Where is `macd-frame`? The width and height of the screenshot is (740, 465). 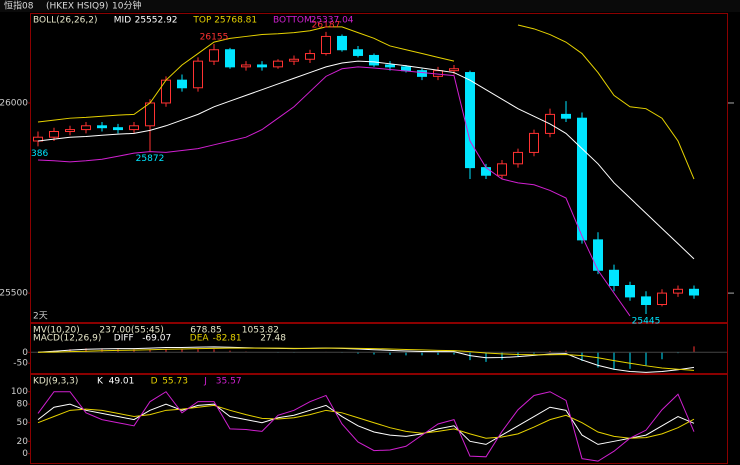 macd-frame is located at coordinates (379, 348).